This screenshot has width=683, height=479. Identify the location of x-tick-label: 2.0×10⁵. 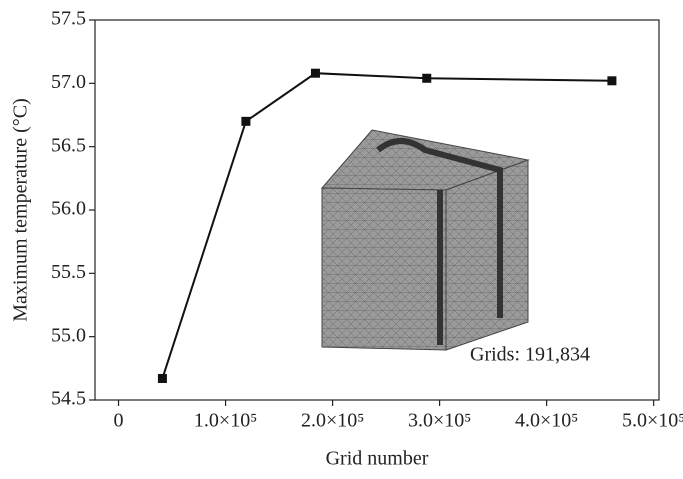
(332, 421).